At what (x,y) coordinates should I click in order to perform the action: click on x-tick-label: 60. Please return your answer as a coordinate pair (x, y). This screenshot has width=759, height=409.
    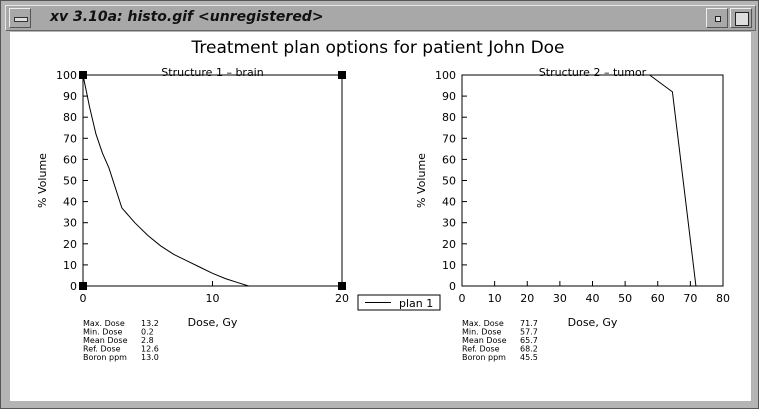
    Looking at the image, I should click on (658, 298).